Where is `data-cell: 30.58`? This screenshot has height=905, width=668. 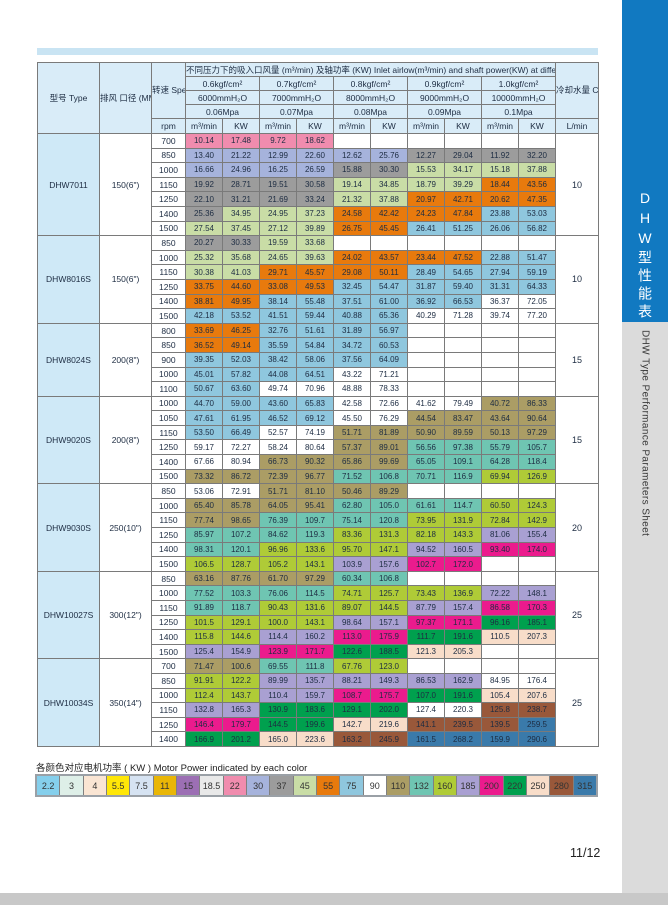 data-cell: 30.58 is located at coordinates (315, 184).